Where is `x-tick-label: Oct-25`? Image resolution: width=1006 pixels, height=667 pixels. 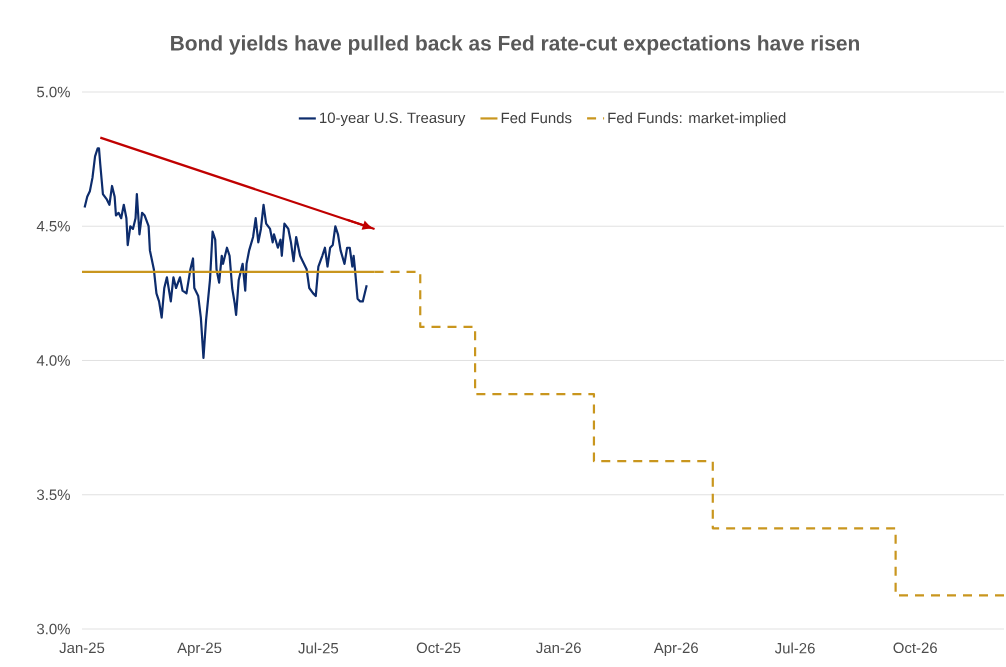 x-tick-label: Oct-25 is located at coordinates (438, 648).